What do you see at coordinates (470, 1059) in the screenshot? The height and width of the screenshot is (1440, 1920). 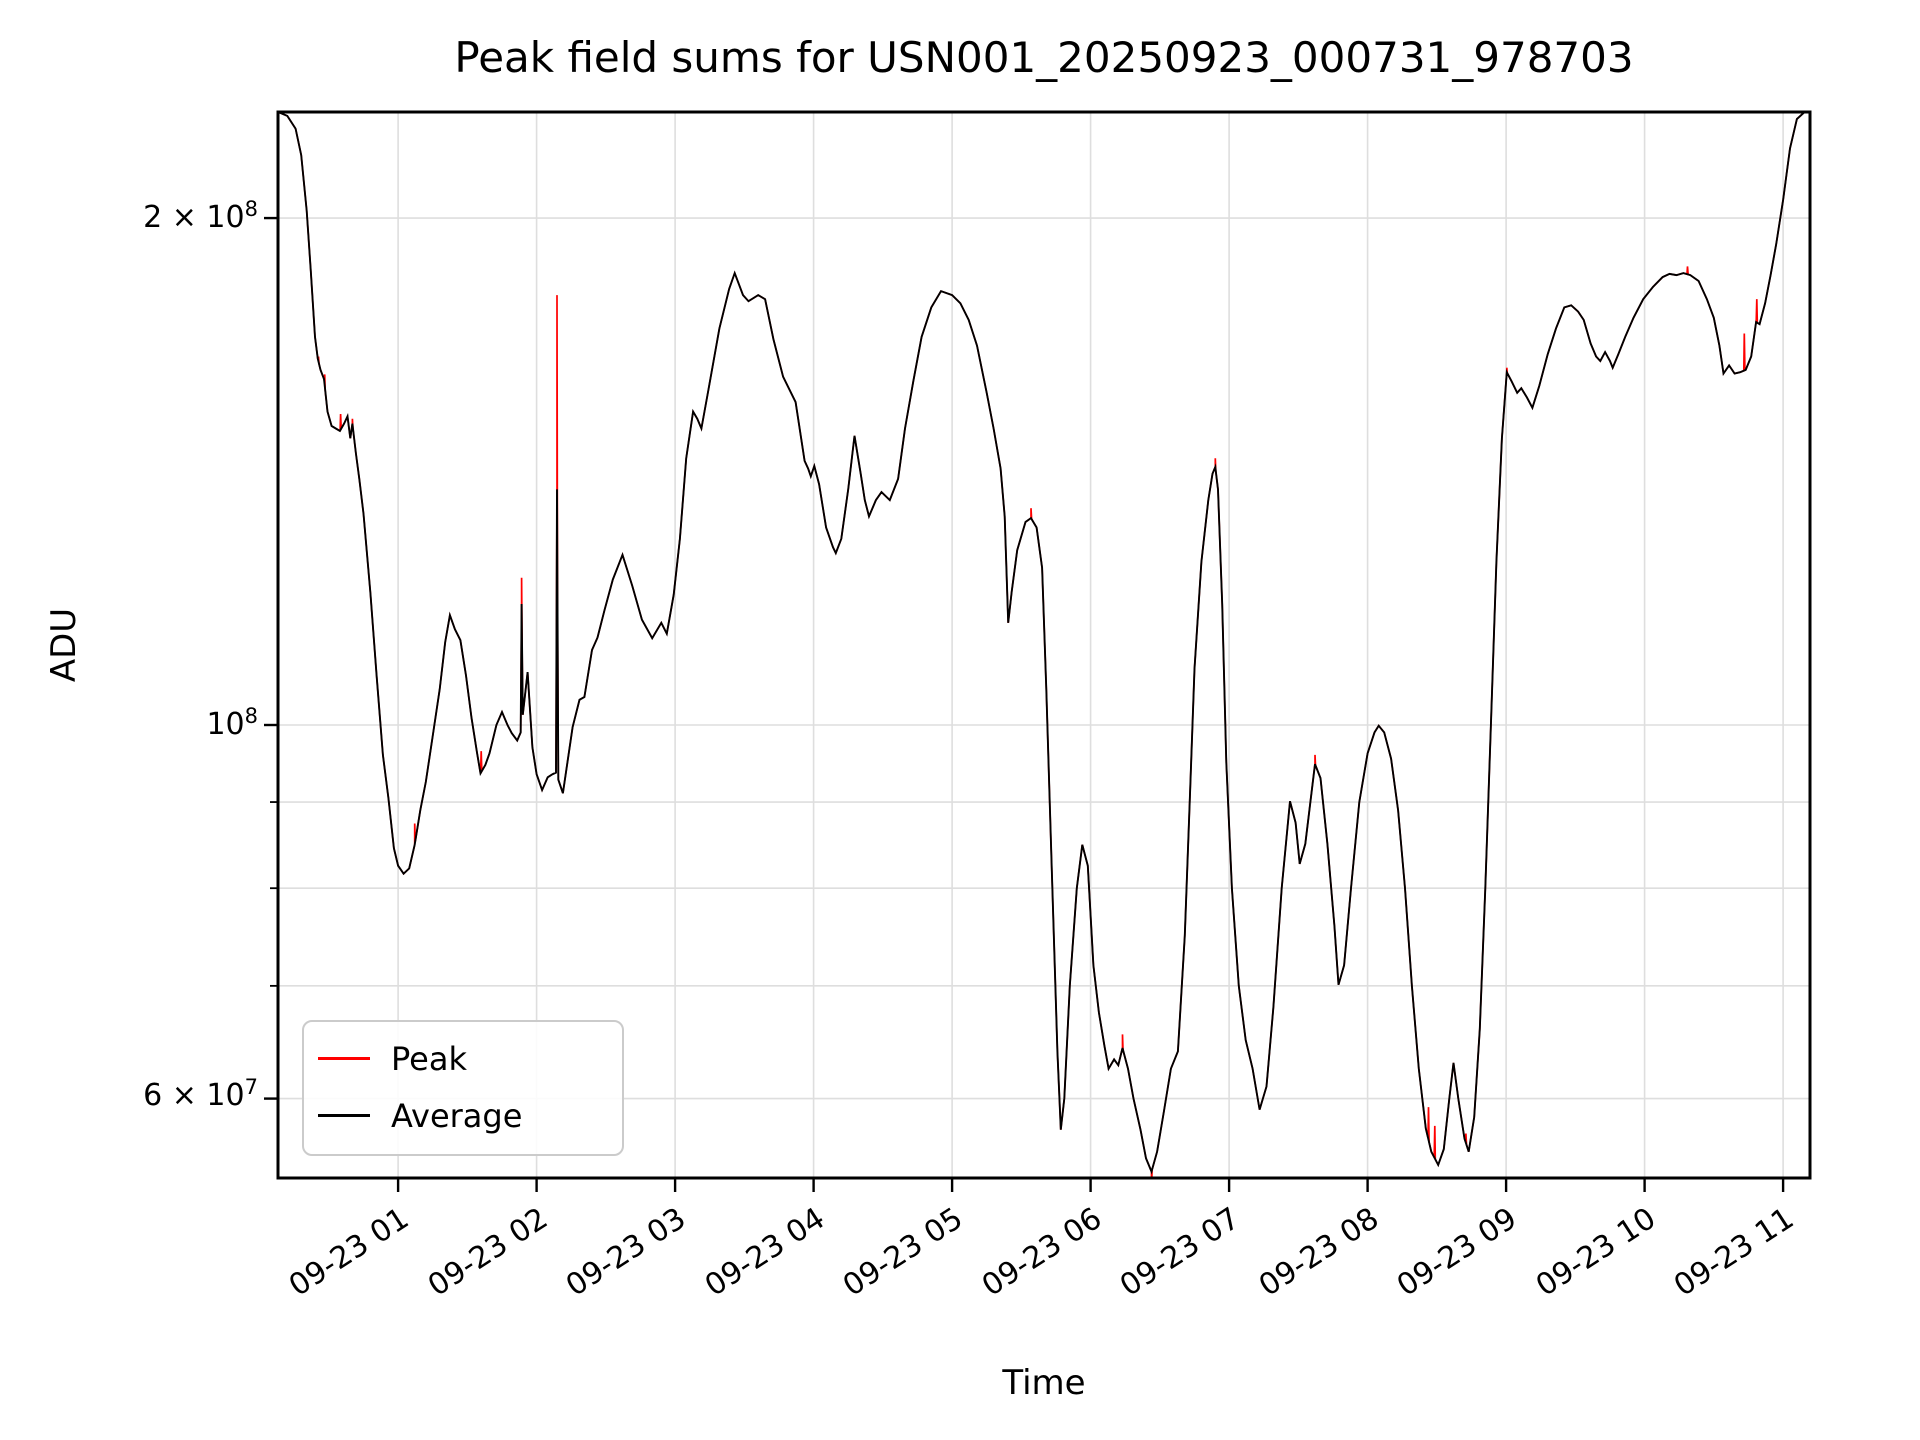 I see `legend-item-peak: Peak` at bounding box center [470, 1059].